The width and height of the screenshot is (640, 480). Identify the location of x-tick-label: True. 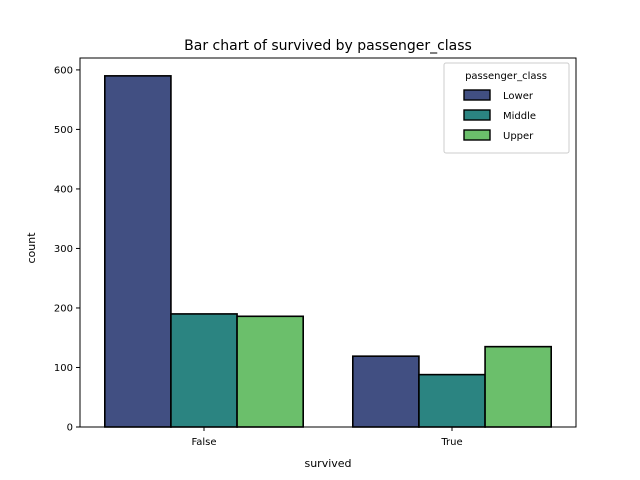
(451, 442).